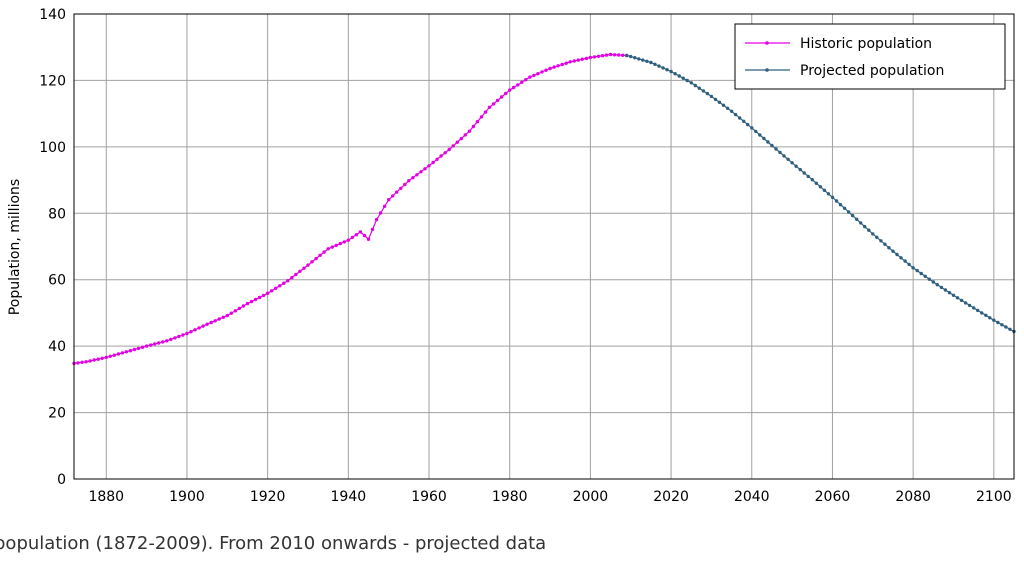 The width and height of the screenshot is (1024, 561). What do you see at coordinates (52, 81) in the screenshot?
I see `y-tick-label: 120` at bounding box center [52, 81].